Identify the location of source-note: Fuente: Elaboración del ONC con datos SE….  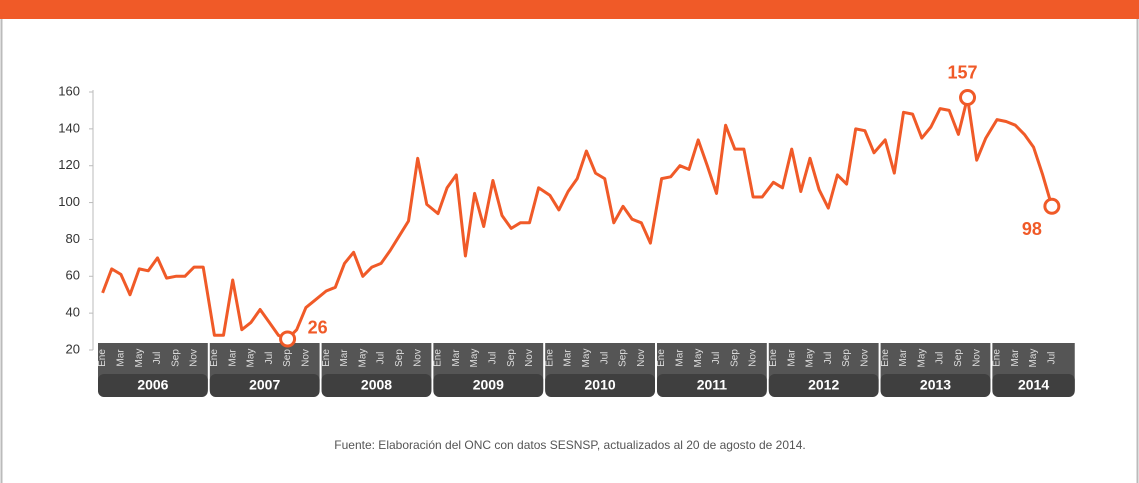
(569, 445).